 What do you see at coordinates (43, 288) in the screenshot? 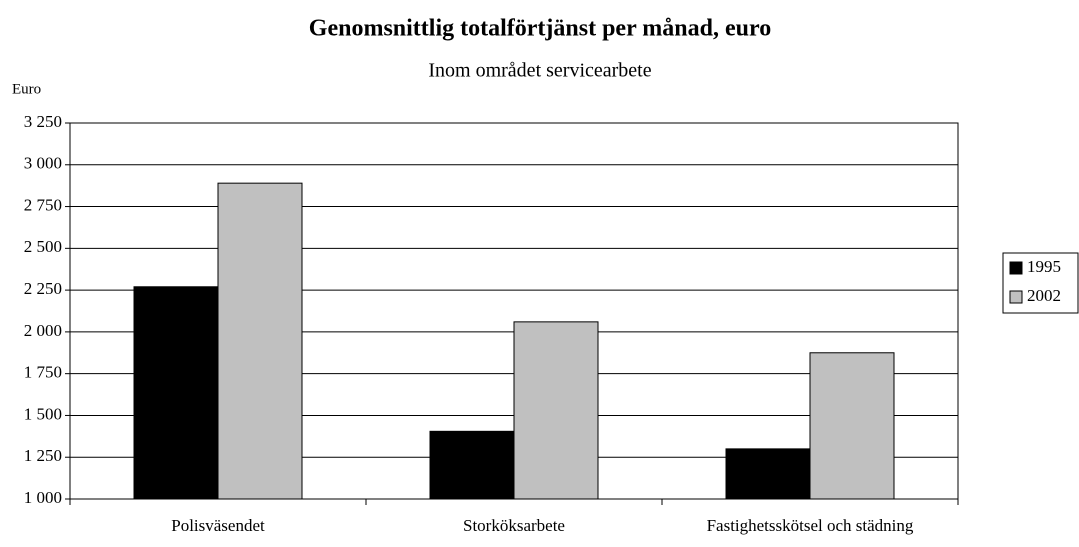
I see `y-tick-label: 2 250` at bounding box center [43, 288].